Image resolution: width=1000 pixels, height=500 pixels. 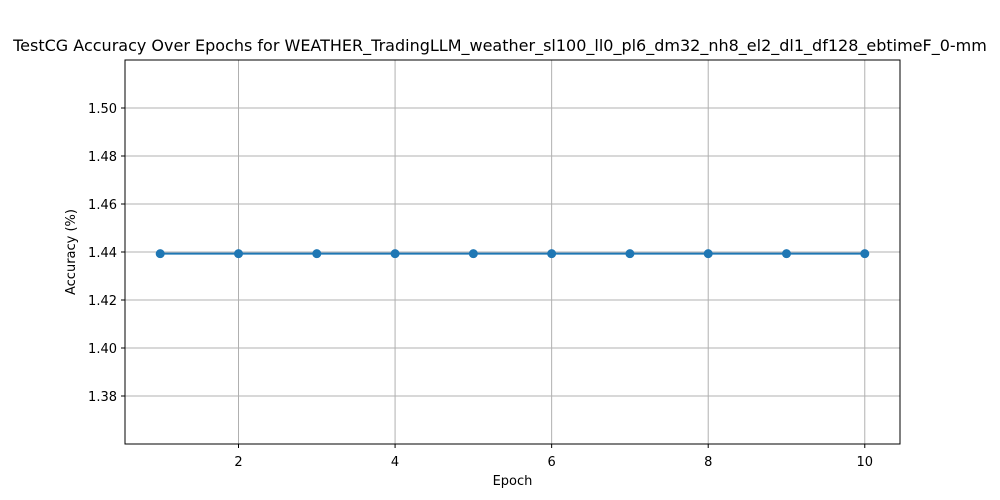 I want to click on x-tick-label: 8, so click(x=708, y=462).